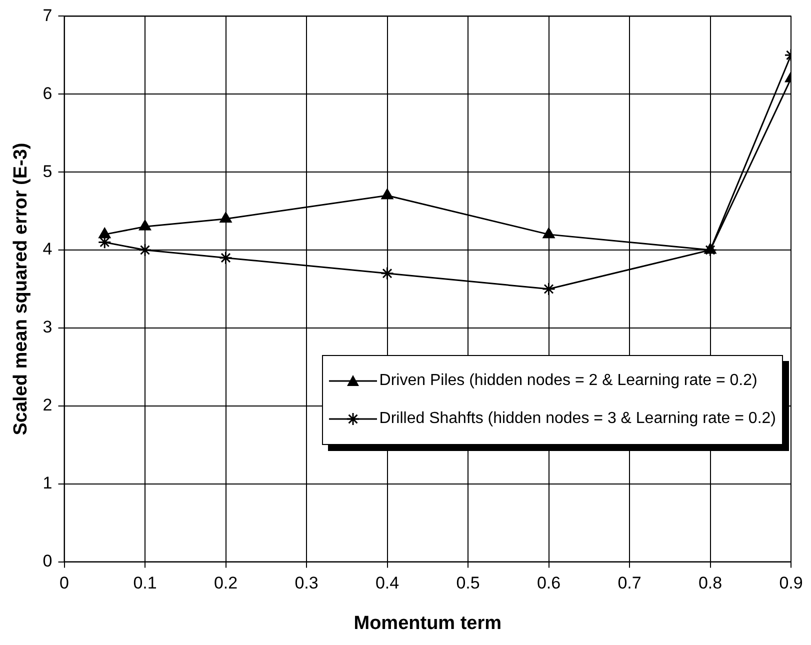 The height and width of the screenshot is (645, 811). I want to click on legend-label: Driven Piles (hidden nodes = 2 & Learning rate = 0.2), so click(568, 381).